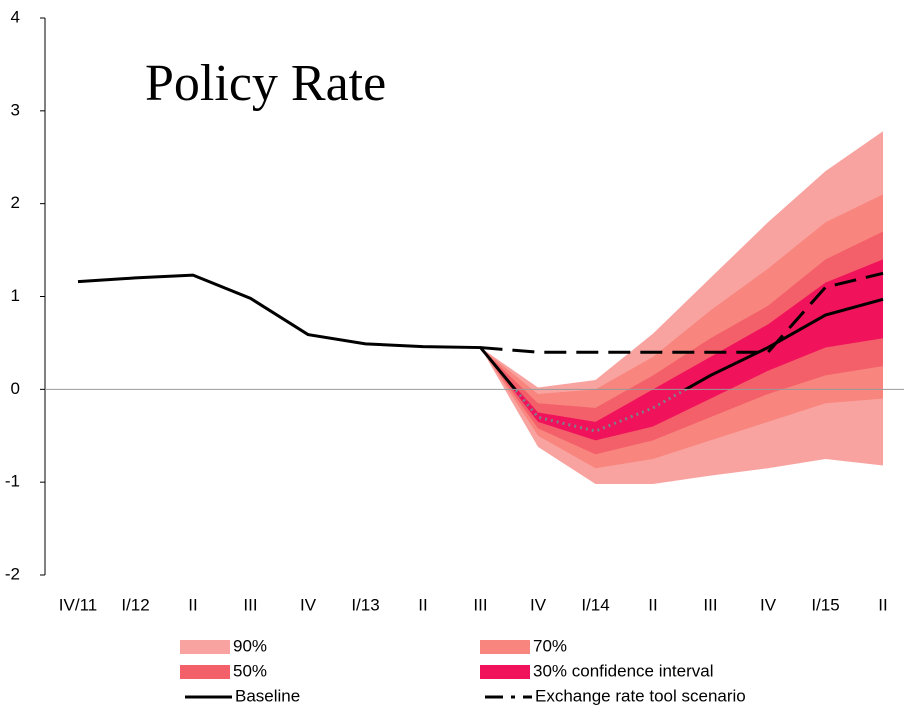 This screenshot has height=714, width=904. Describe the element at coordinates (250, 670) in the screenshot. I see `legend-label: 50%` at that location.